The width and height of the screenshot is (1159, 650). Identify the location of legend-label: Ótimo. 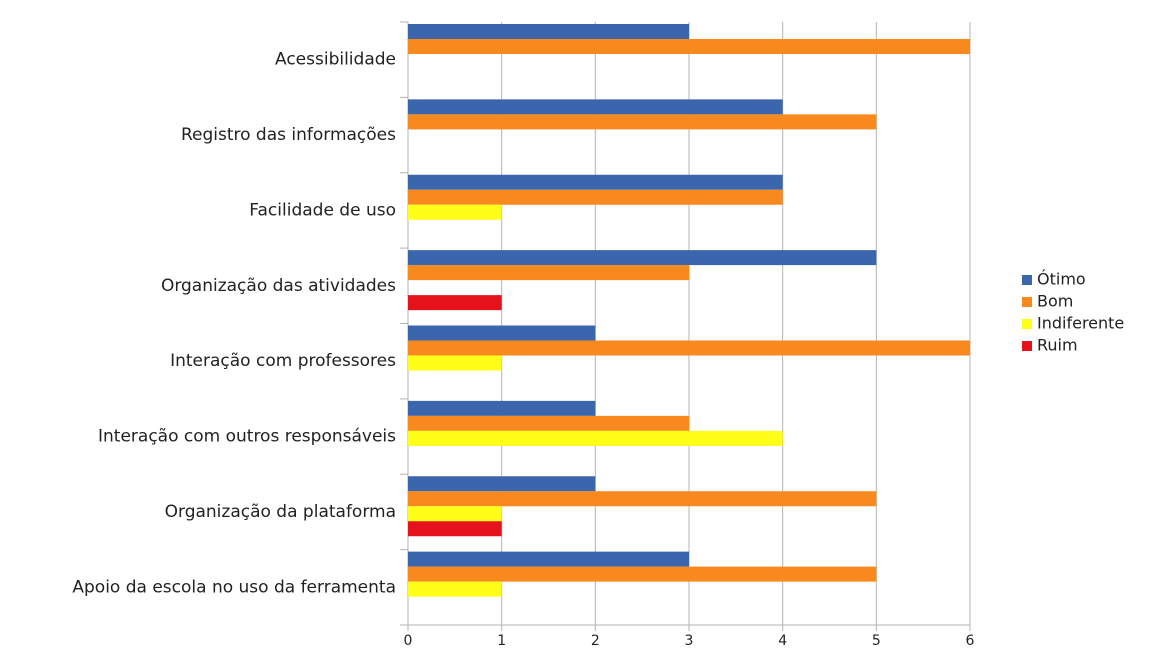
(1061, 279).